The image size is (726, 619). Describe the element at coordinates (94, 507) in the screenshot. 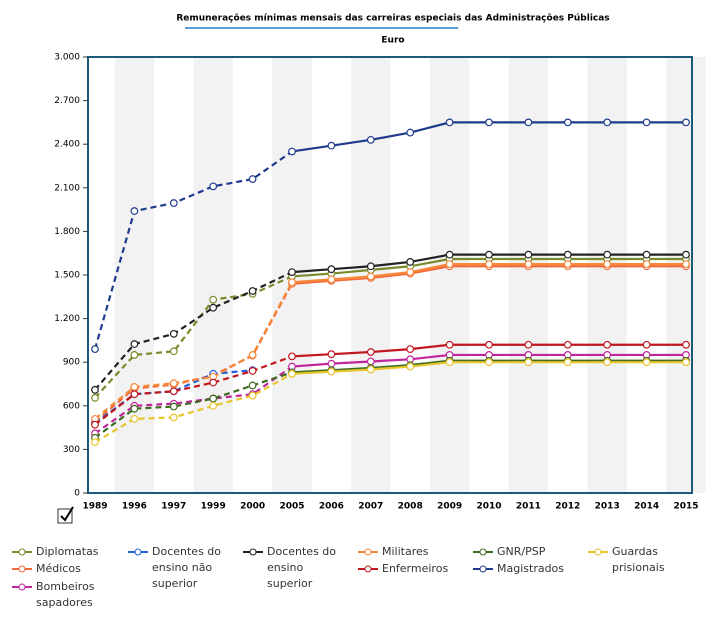

I see `x-tick-label: 1989` at that location.